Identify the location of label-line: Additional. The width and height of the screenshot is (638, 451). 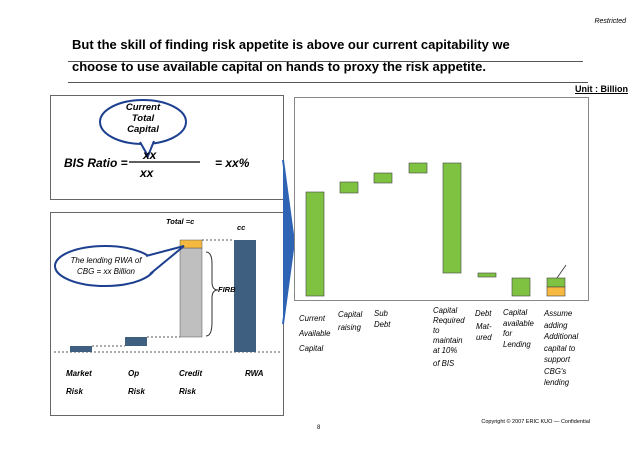
(561, 336).